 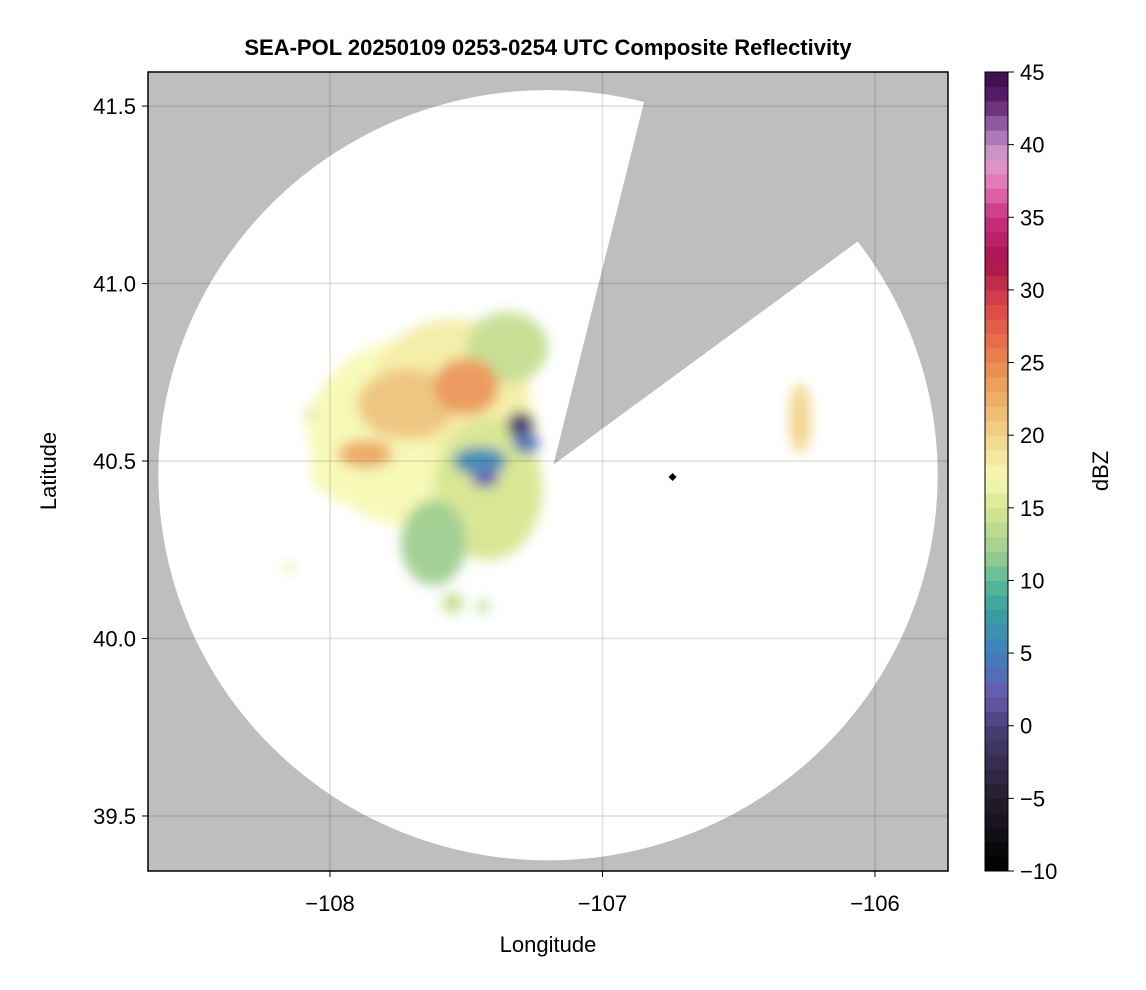 I want to click on colorbar-tick-label: 30, so click(x=1032, y=290).